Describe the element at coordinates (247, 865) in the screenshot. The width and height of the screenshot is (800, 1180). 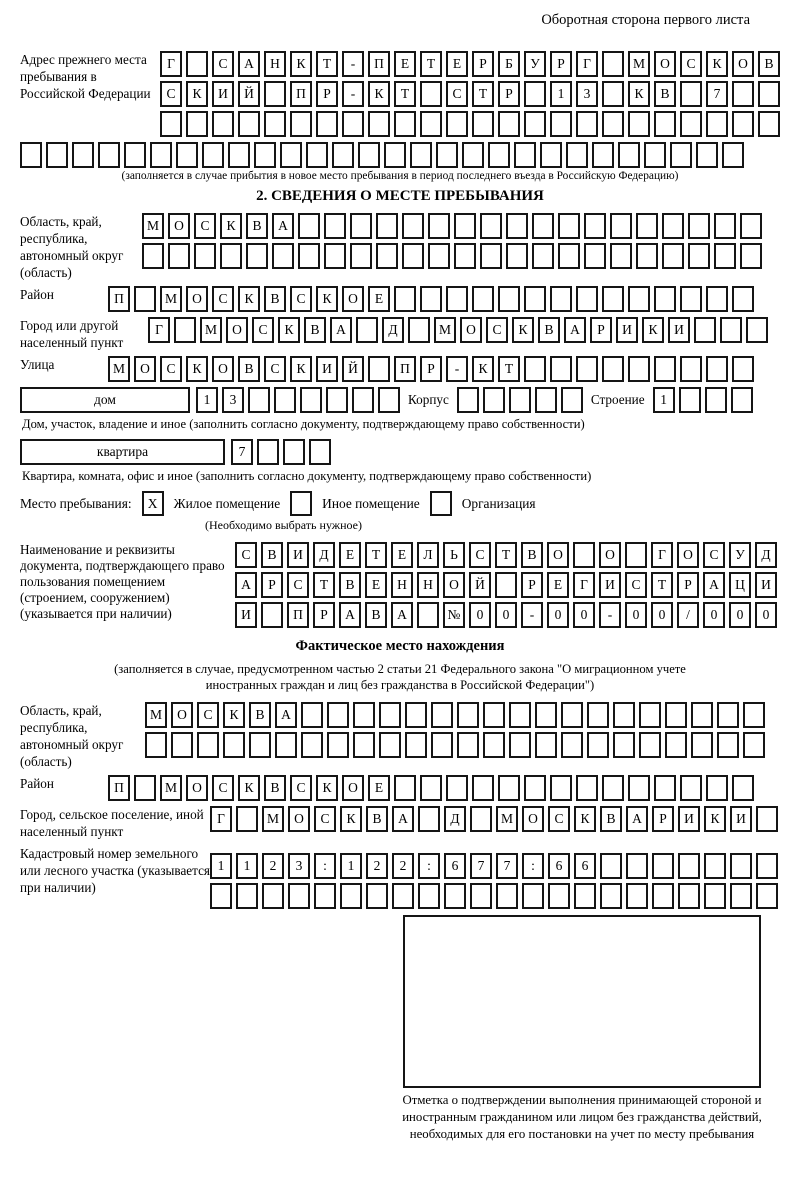
I see `char-box: 1` at that location.